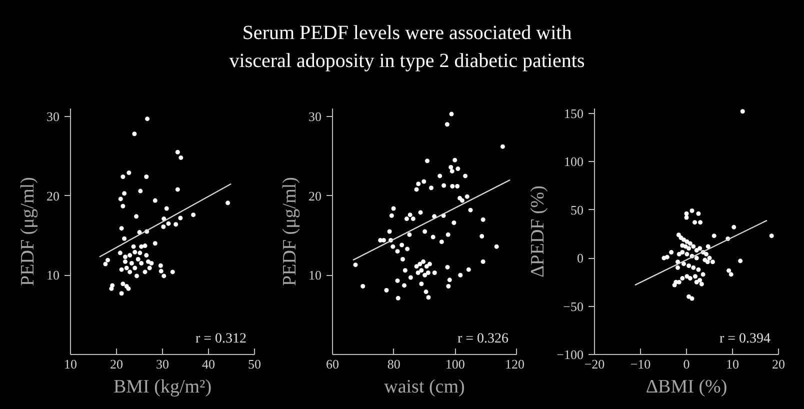 The width and height of the screenshot is (804, 409). I want to click on y-tick-label: −50, so click(573, 306).